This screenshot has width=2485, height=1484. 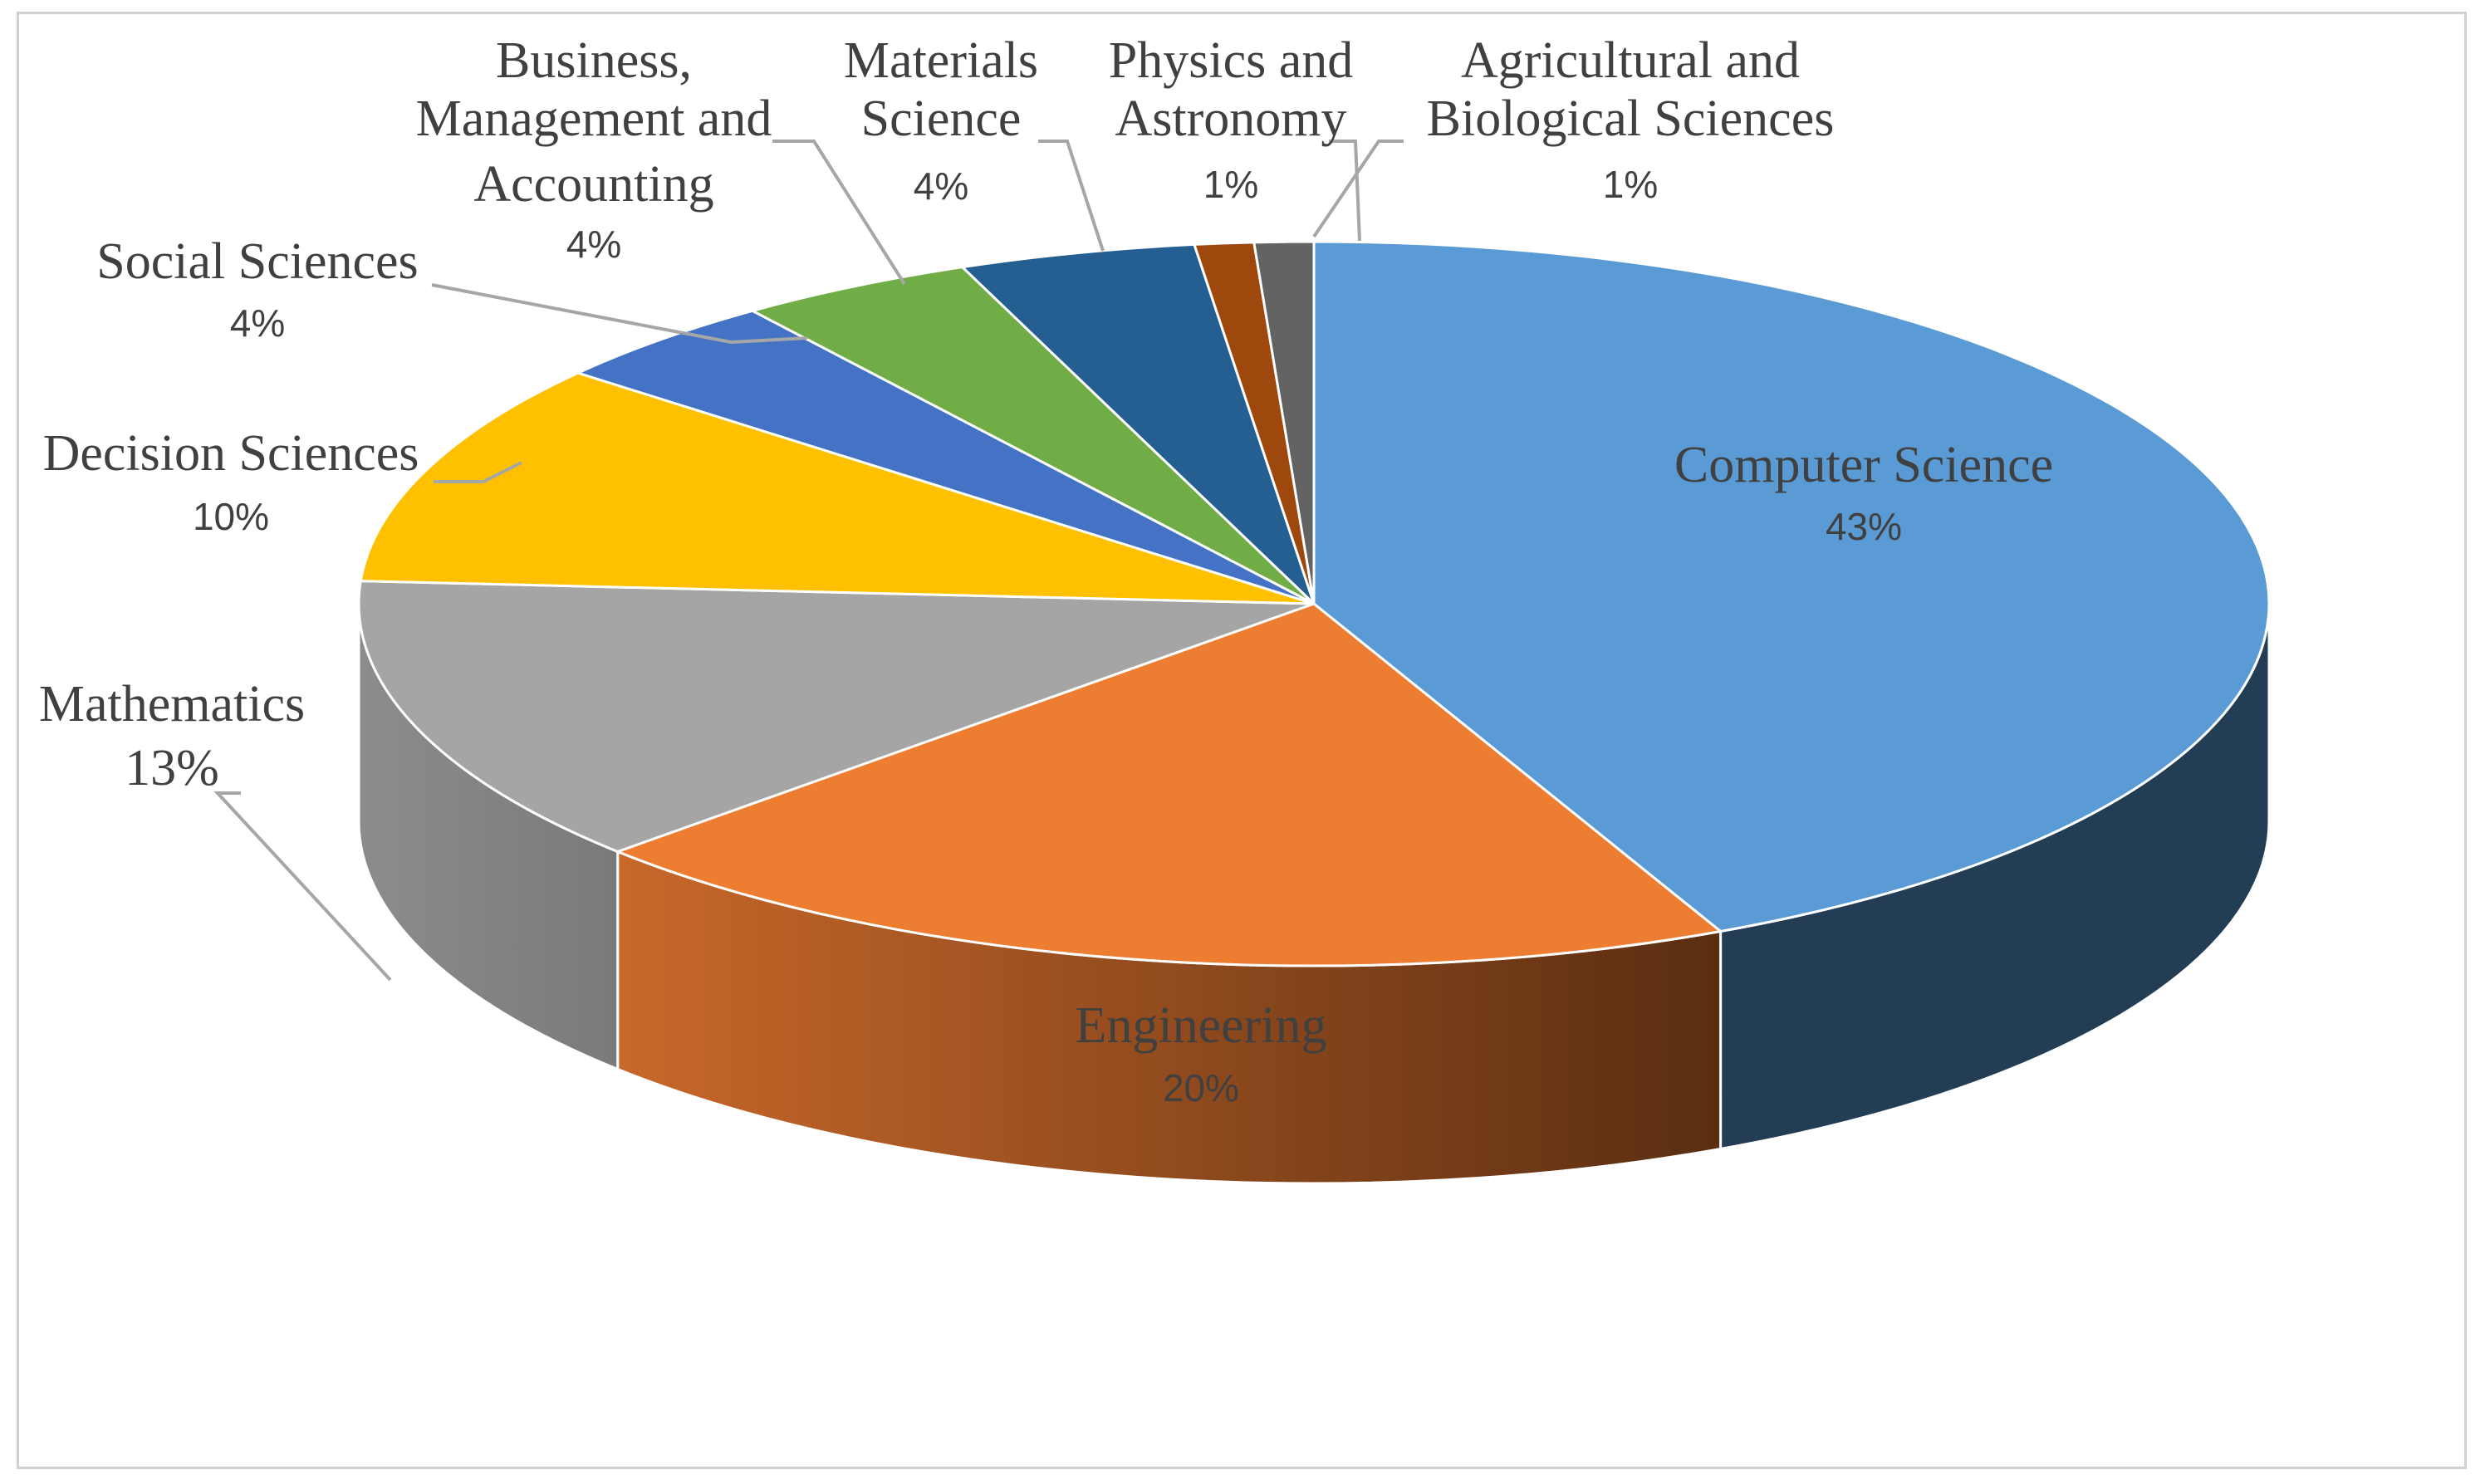 What do you see at coordinates (172, 768) in the screenshot?
I see `percent-label-mathematics: 13%` at bounding box center [172, 768].